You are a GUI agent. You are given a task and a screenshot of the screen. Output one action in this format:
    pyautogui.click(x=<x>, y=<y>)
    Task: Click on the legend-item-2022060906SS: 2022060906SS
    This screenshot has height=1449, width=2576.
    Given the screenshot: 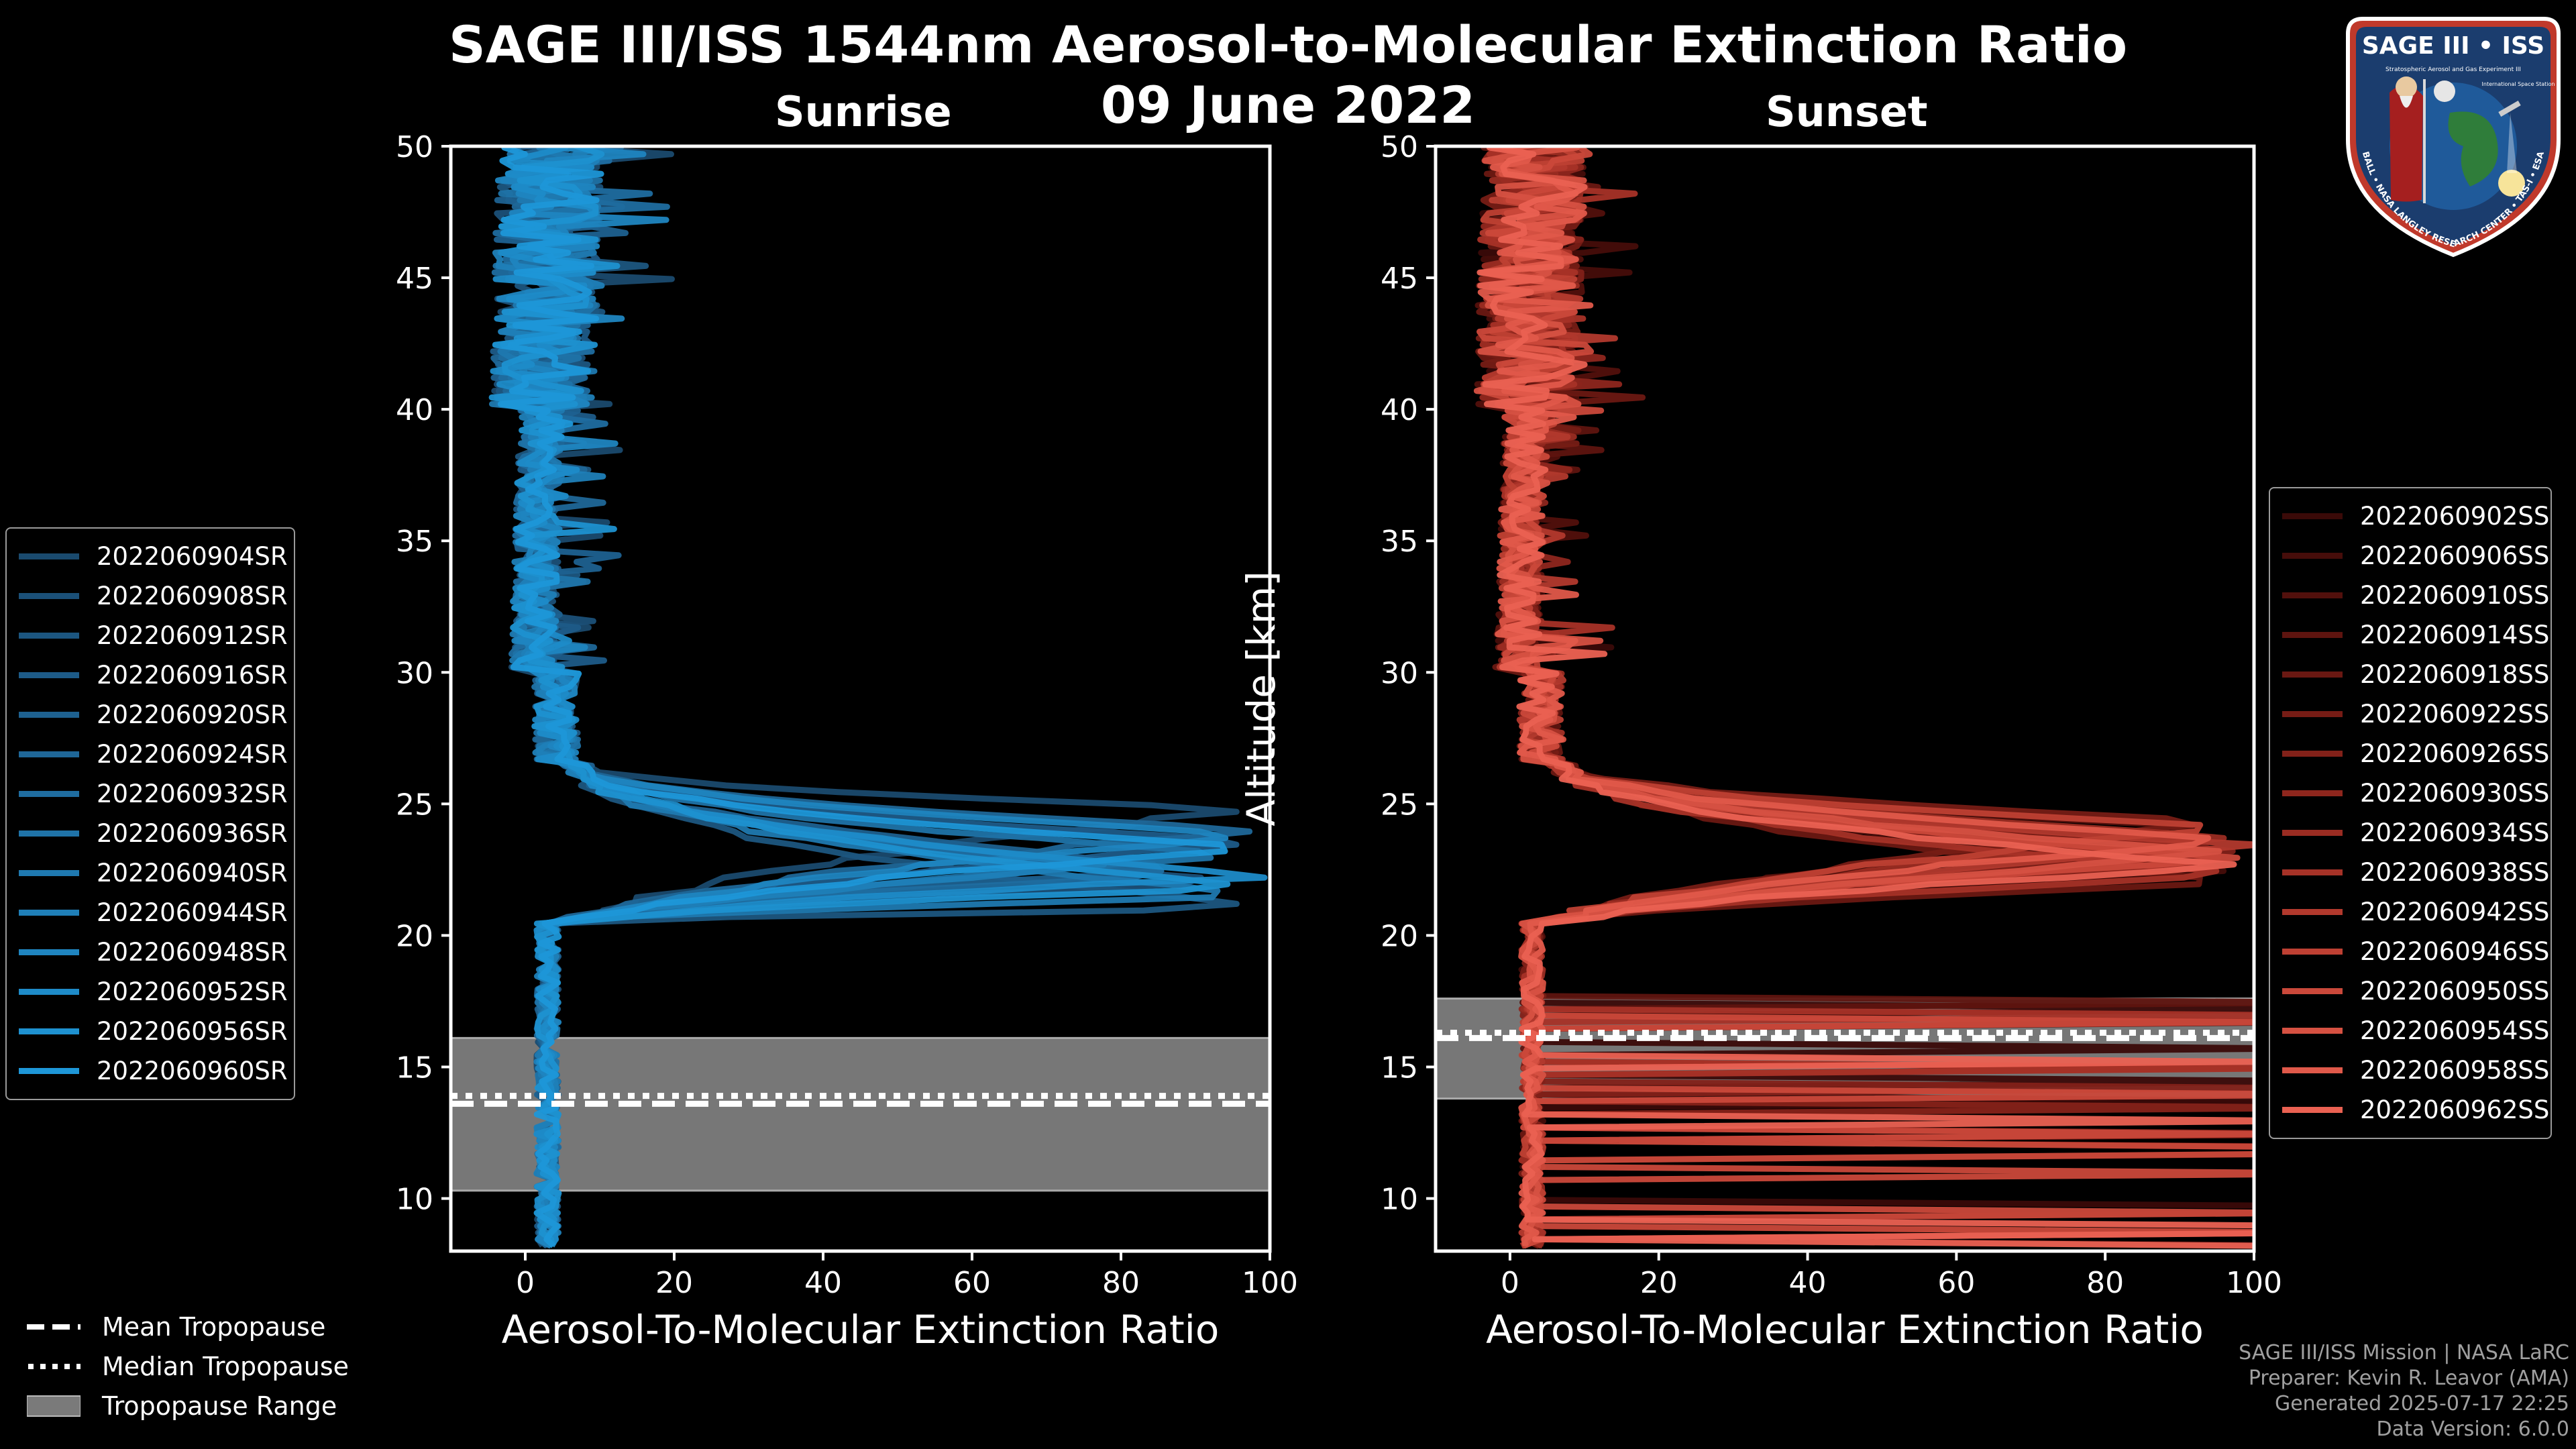 What is the action you would take?
    pyautogui.click(x=2415, y=556)
    